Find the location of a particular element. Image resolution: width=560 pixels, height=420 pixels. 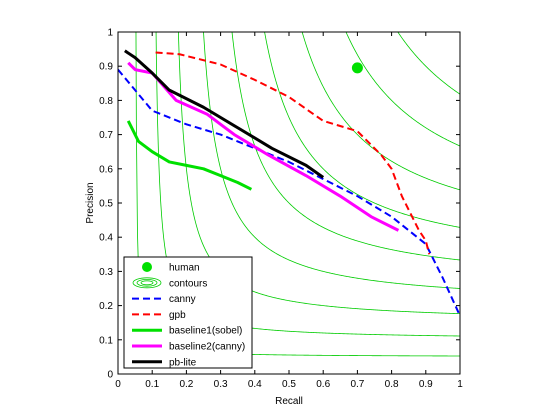

y-tick-label: 0 is located at coordinates (110, 375).